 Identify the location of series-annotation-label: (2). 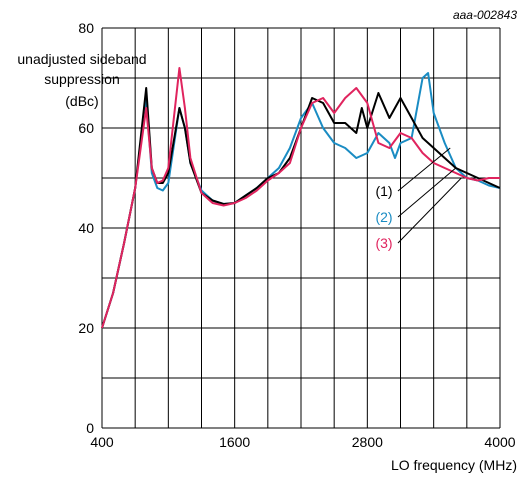
(383, 217).